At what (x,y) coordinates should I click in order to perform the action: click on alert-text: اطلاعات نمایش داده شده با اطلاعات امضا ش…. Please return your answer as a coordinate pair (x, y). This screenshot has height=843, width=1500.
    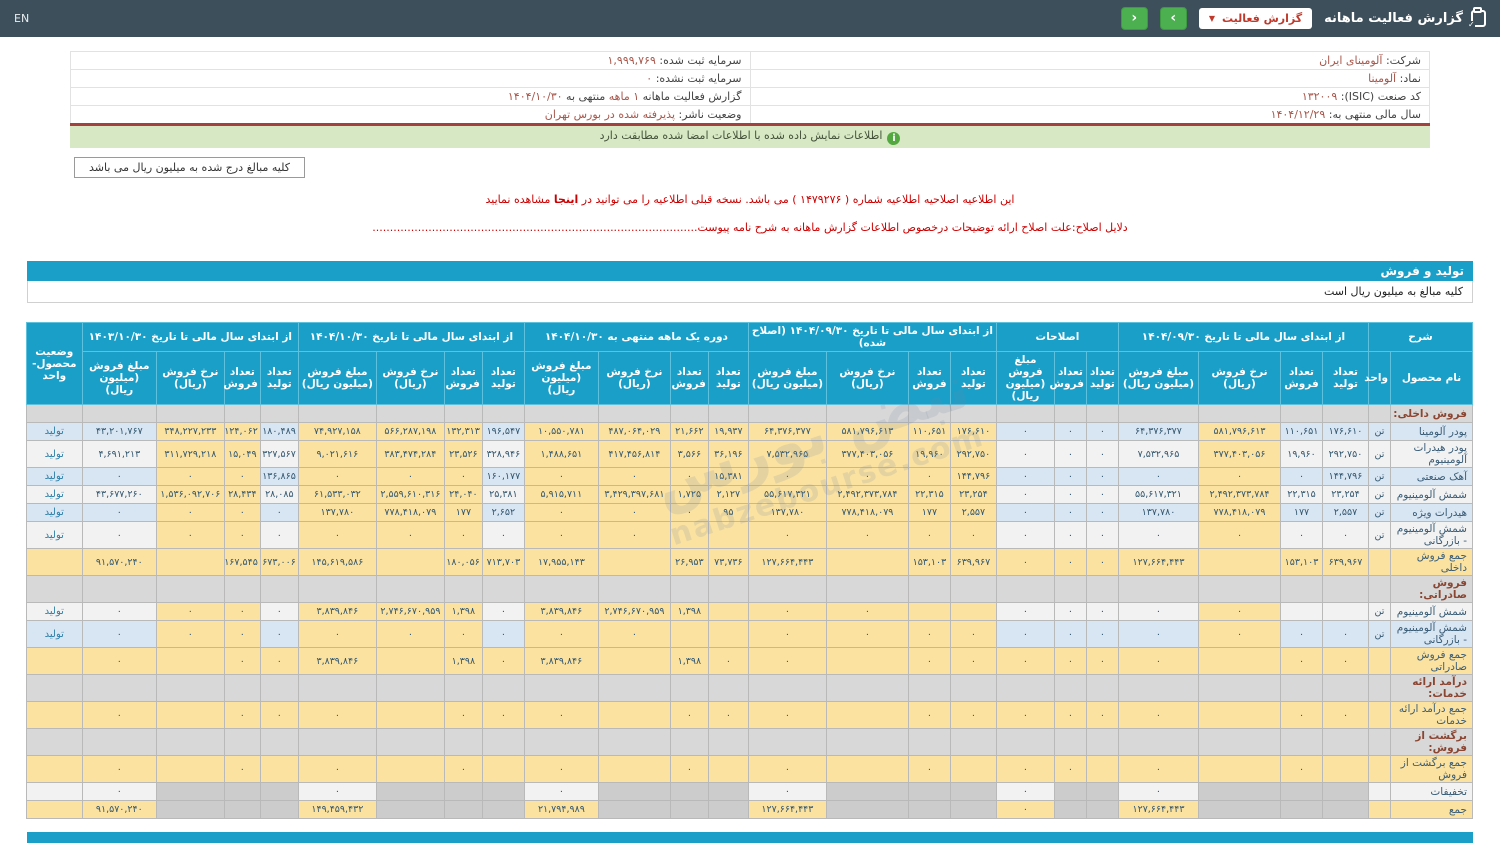
    Looking at the image, I should click on (741, 135).